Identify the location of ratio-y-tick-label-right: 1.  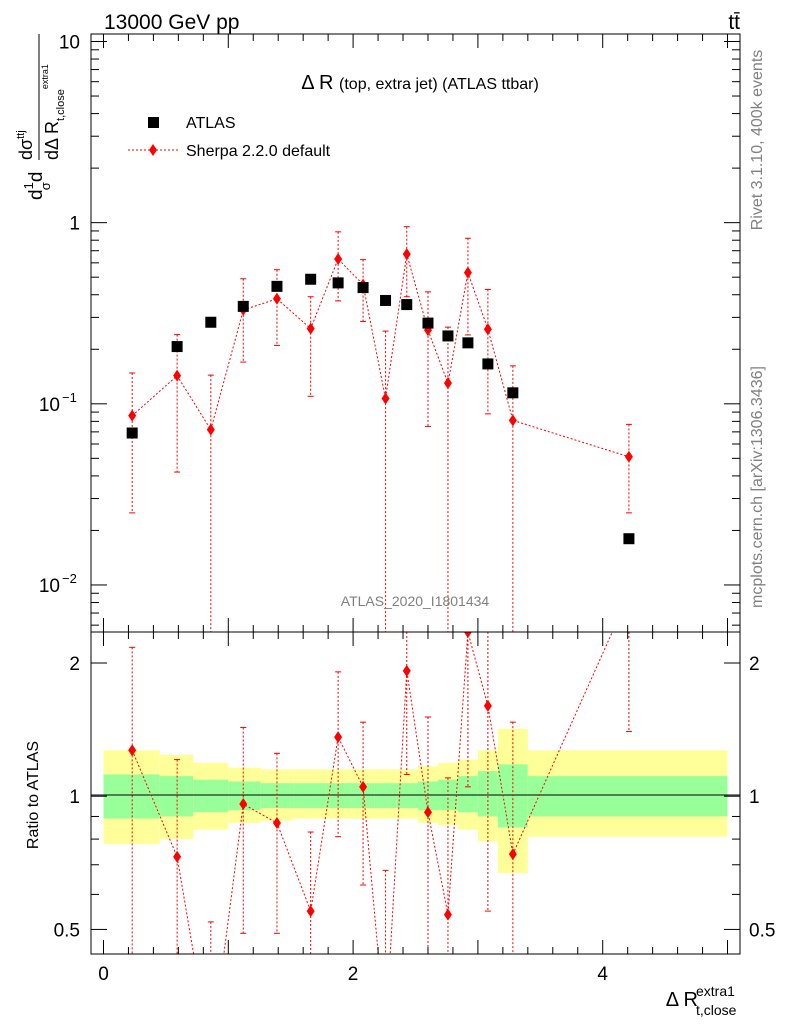
(754, 797).